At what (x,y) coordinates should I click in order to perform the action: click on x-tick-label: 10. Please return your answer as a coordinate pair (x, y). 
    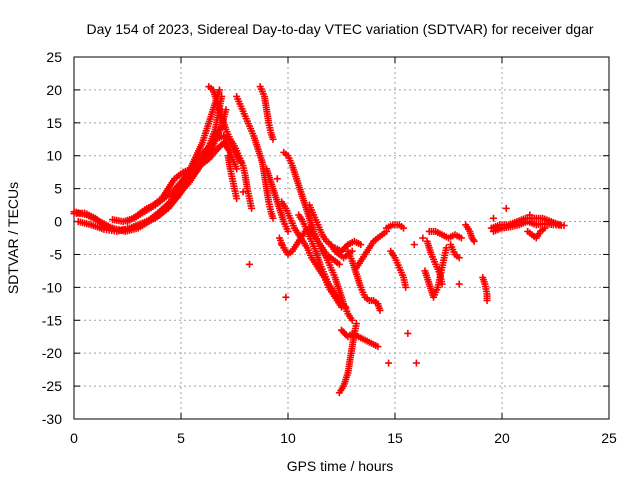
    Looking at the image, I should click on (288, 438).